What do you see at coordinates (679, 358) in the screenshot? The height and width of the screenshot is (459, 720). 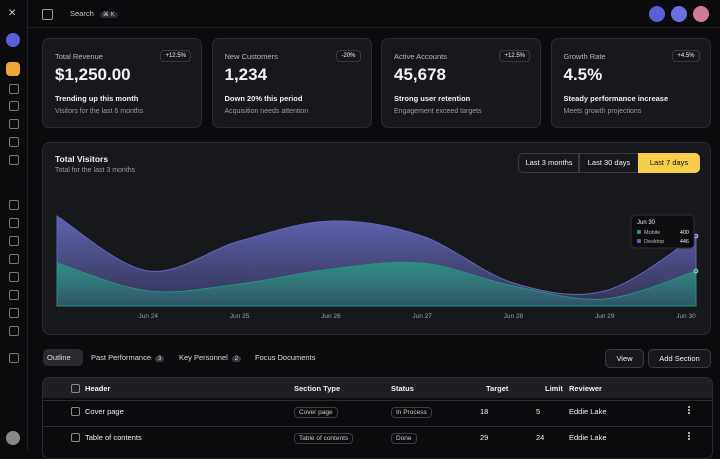 I see `action-button: Add Section` at bounding box center [679, 358].